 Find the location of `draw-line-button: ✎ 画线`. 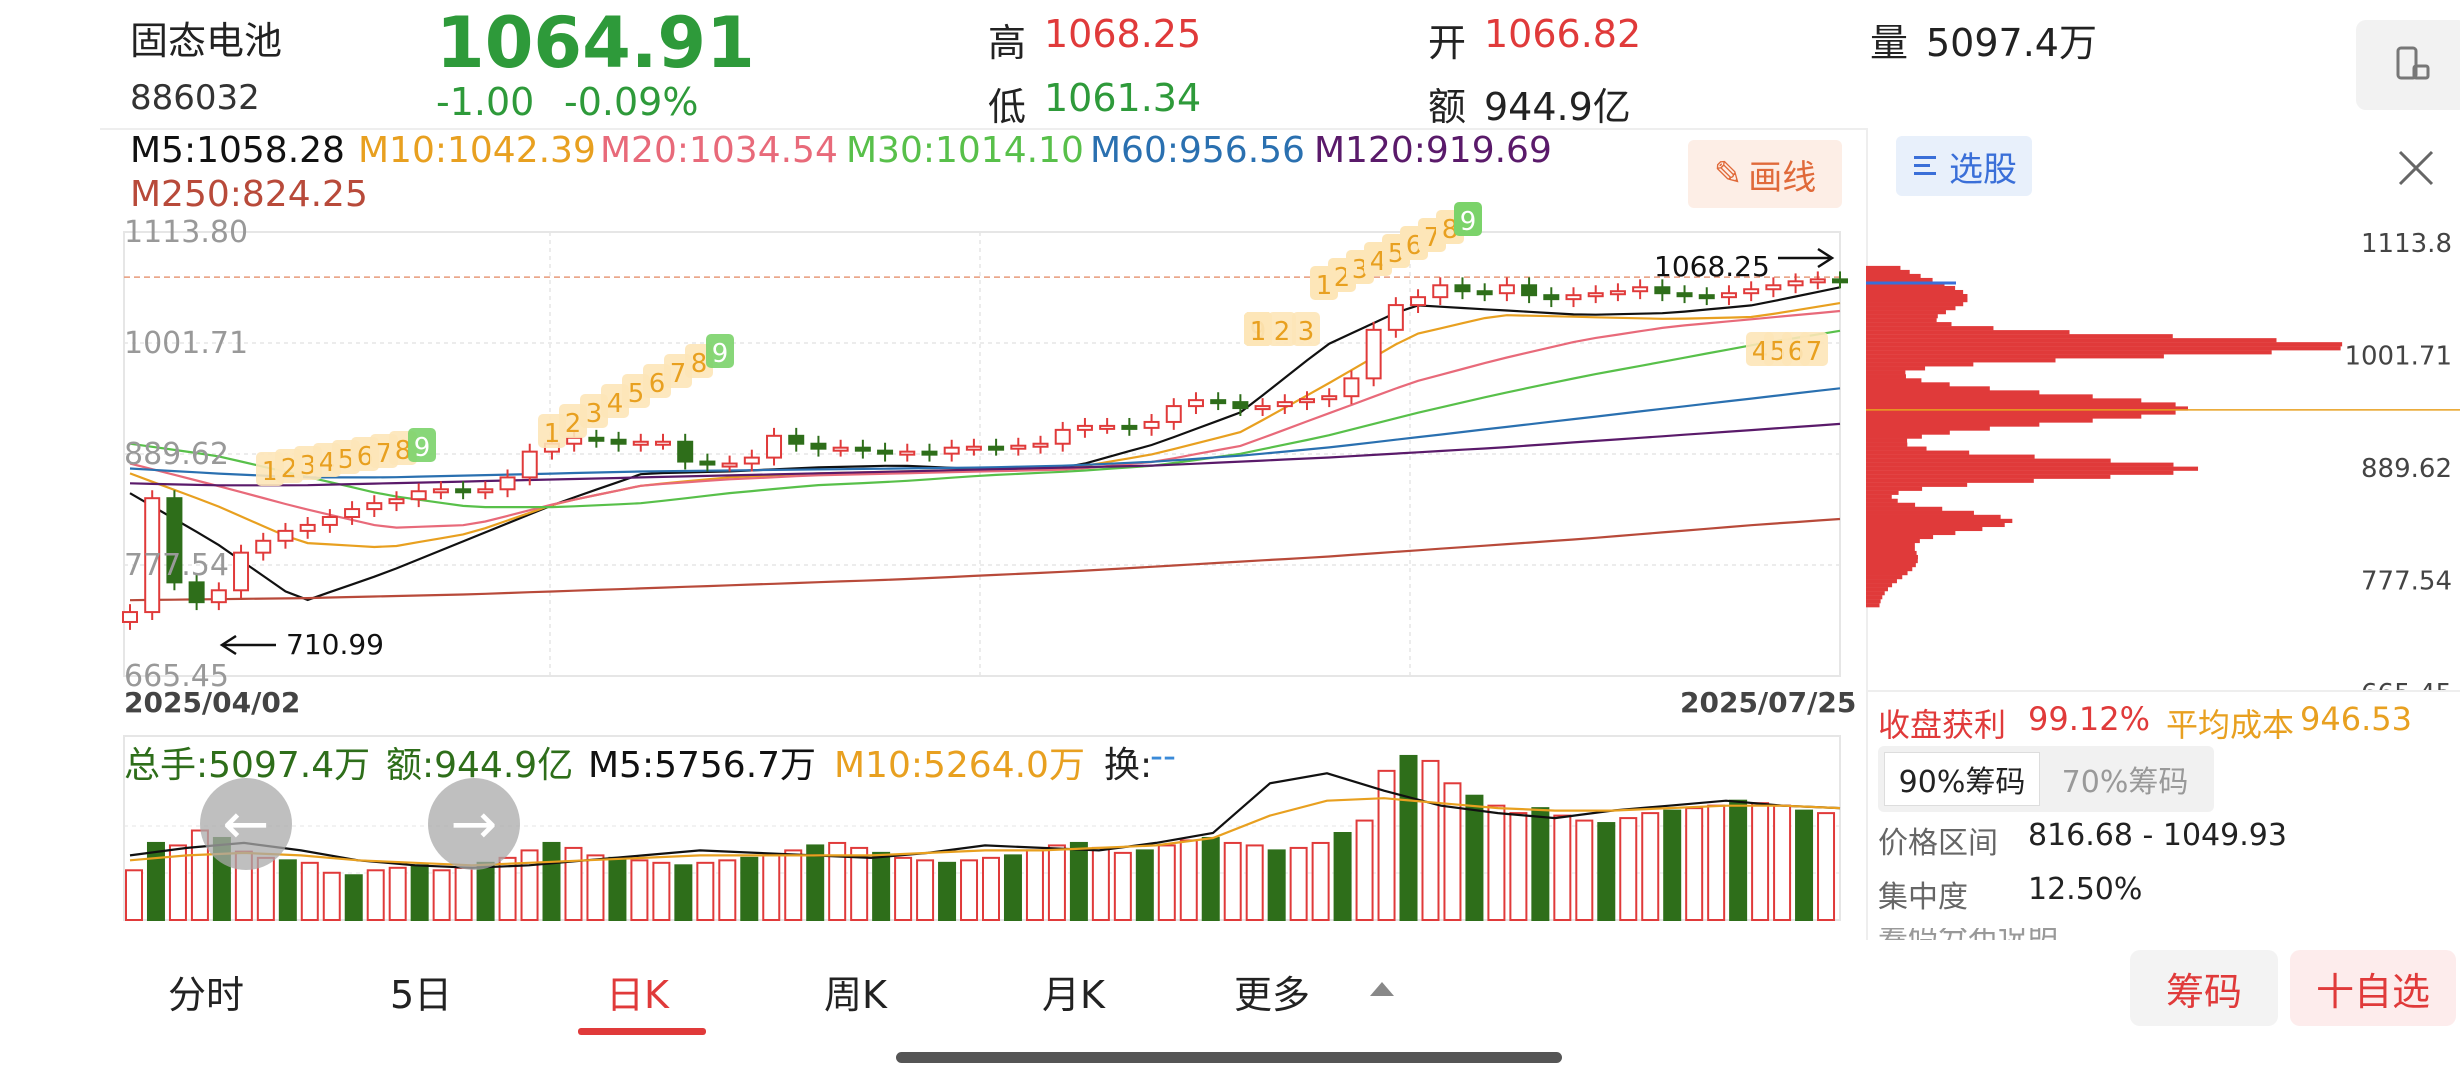

draw-line-button: ✎ 画线 is located at coordinates (1765, 174).